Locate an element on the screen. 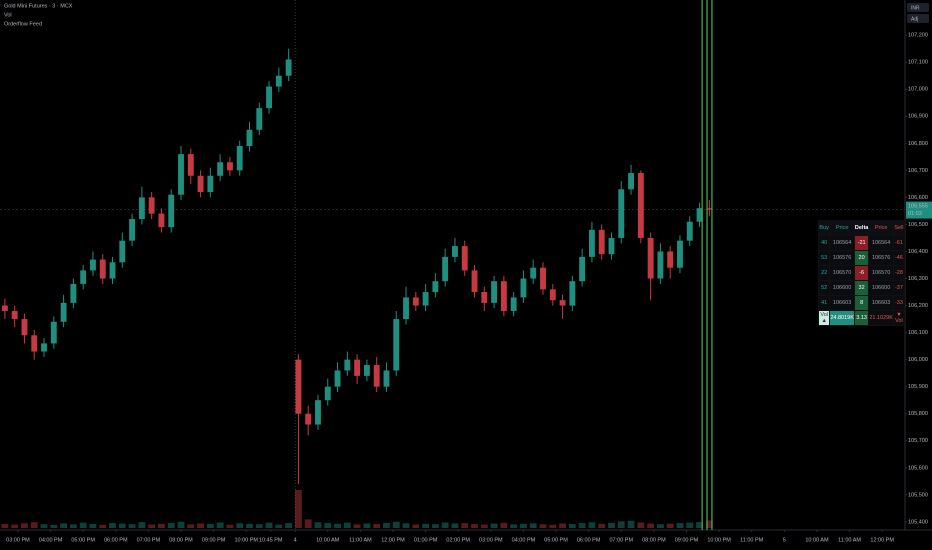 This screenshot has height=550, width=932. orderflow-cell: 106603 is located at coordinates (842, 303).